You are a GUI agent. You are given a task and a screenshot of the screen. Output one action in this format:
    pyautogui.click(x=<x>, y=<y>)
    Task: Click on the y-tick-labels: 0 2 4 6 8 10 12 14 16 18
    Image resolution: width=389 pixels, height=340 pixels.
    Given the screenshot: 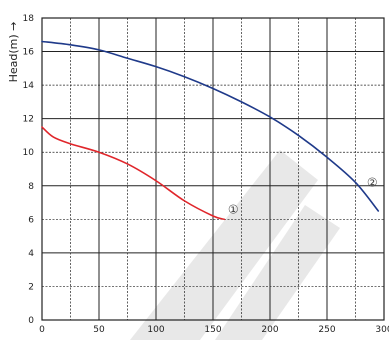 What is the action you would take?
    pyautogui.click(x=29, y=170)
    